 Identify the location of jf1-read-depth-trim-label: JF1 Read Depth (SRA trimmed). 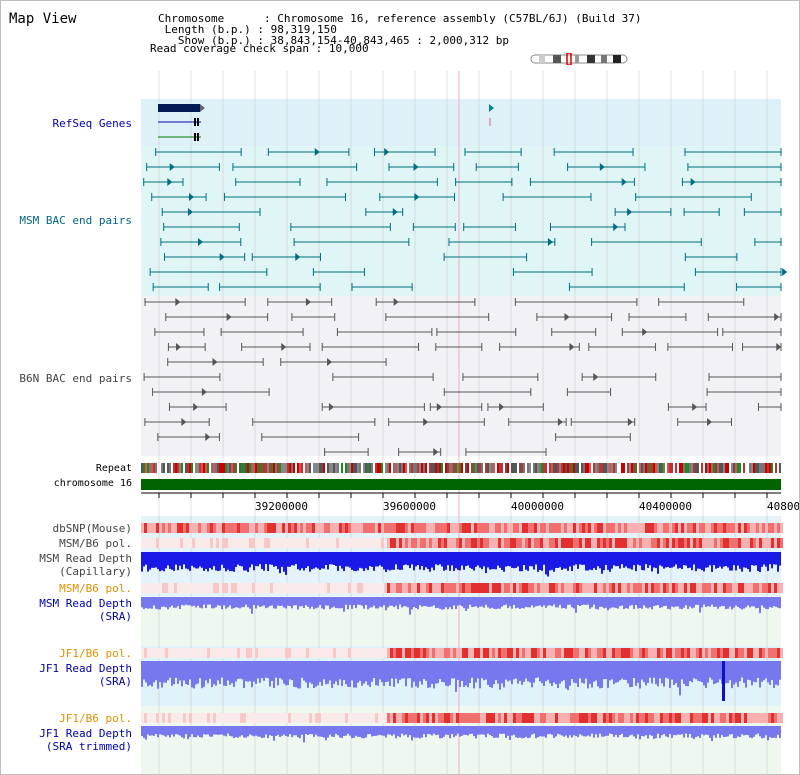
(85, 740).